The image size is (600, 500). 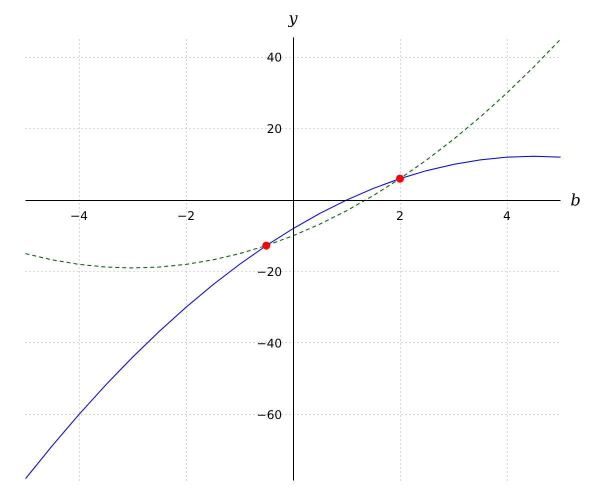 I want to click on y-tick-label: 40, so click(x=274, y=57).